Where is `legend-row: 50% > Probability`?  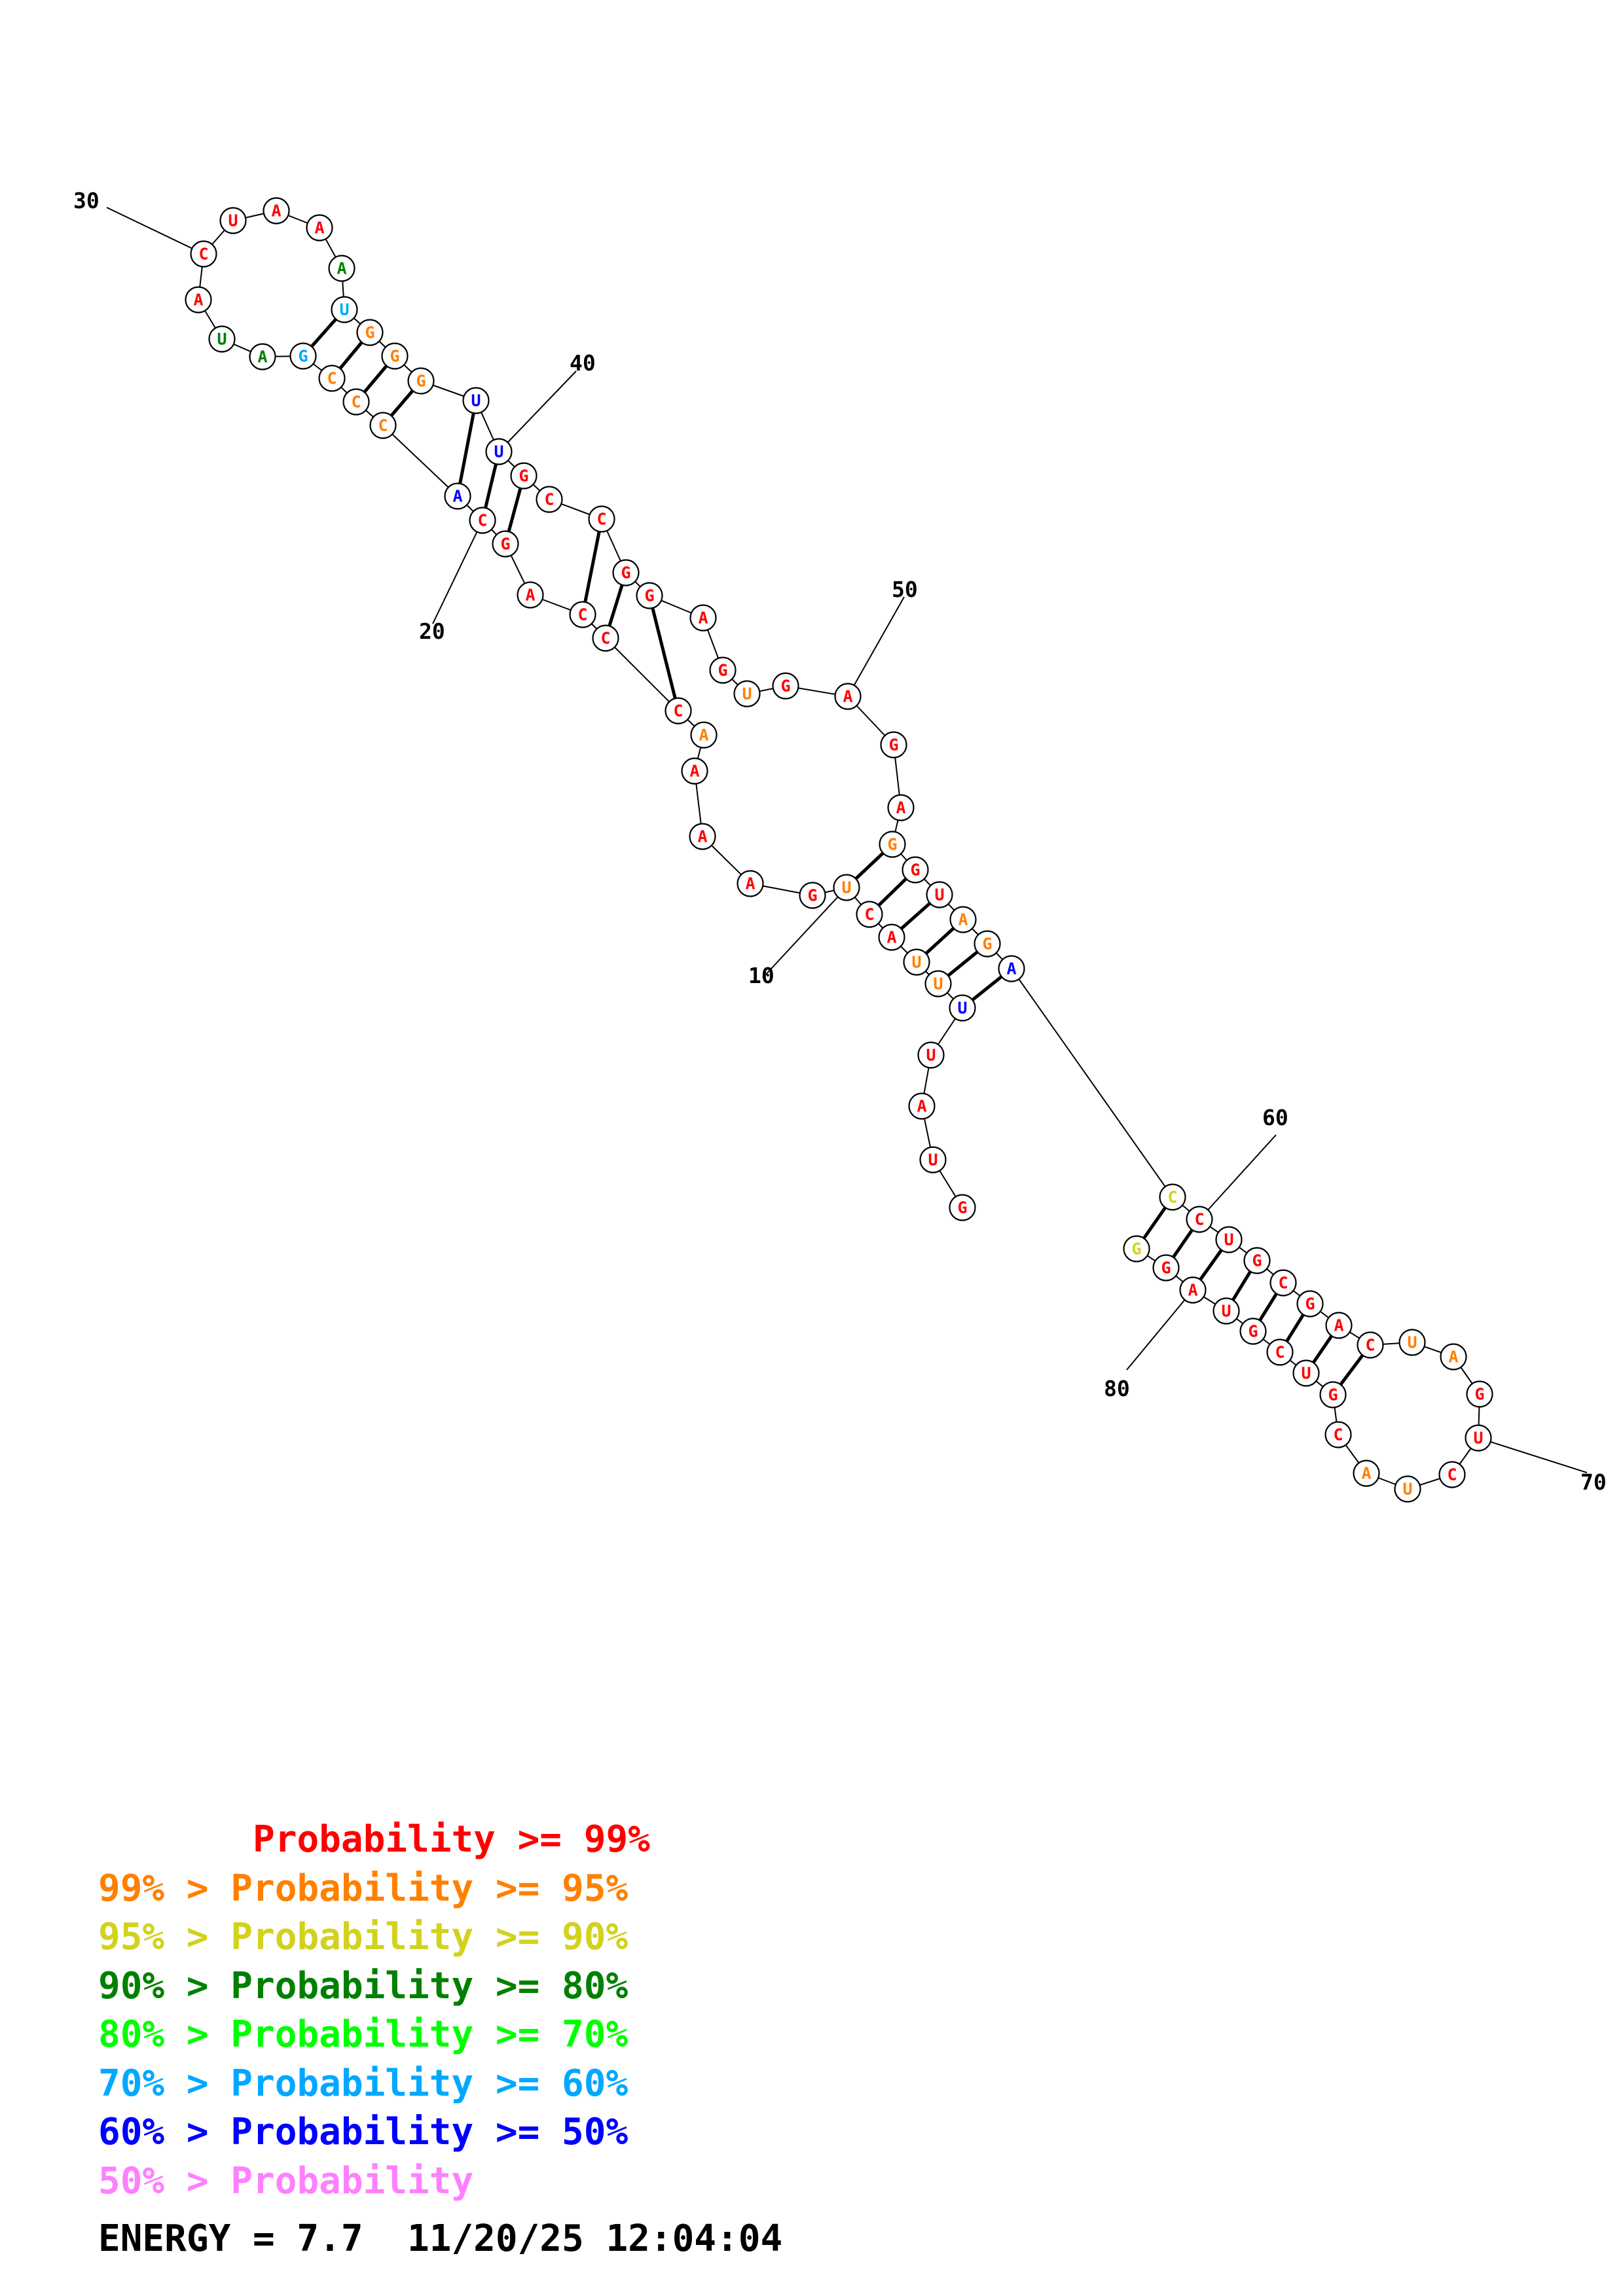 legend-row: 50% > Probability is located at coordinates (374, 2181).